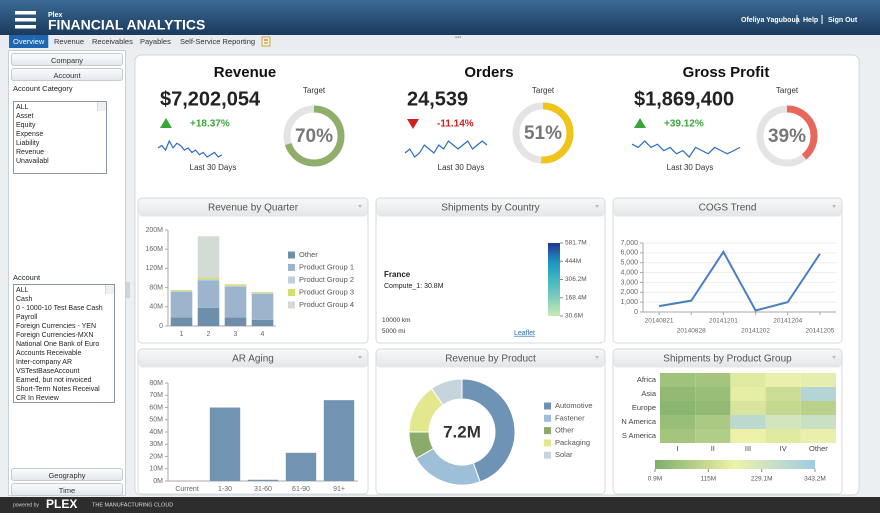 The width and height of the screenshot is (880, 526). Describe the element at coordinates (564, 430) in the screenshot. I see `legend-label: Other` at that location.